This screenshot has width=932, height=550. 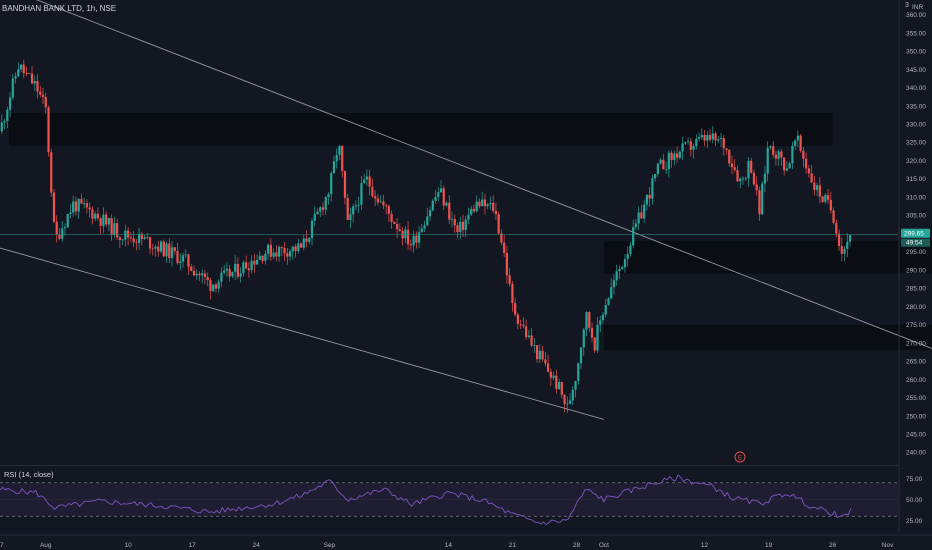 I want to click on y-tick-label: 285.00, so click(x=916, y=289).